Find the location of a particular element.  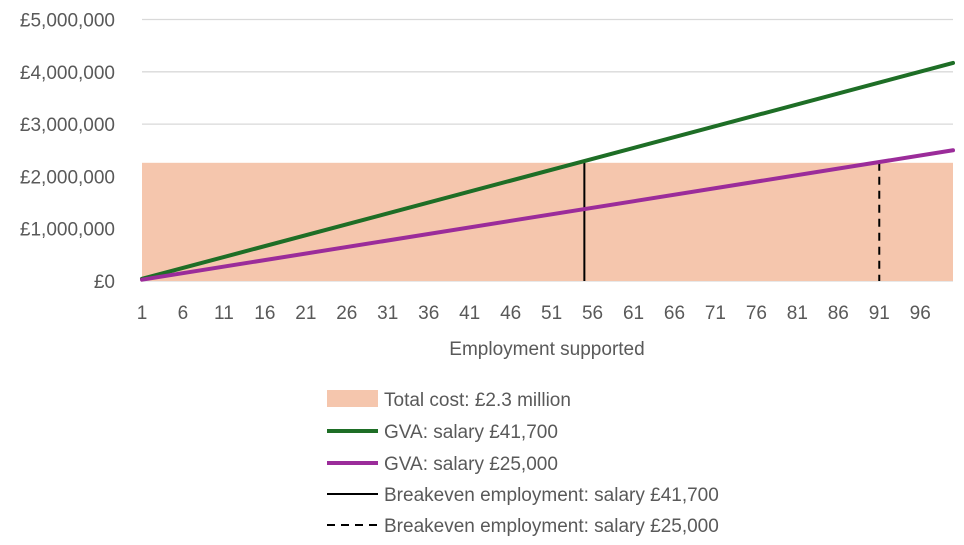

x-tick-label: 6 is located at coordinates (183, 313).